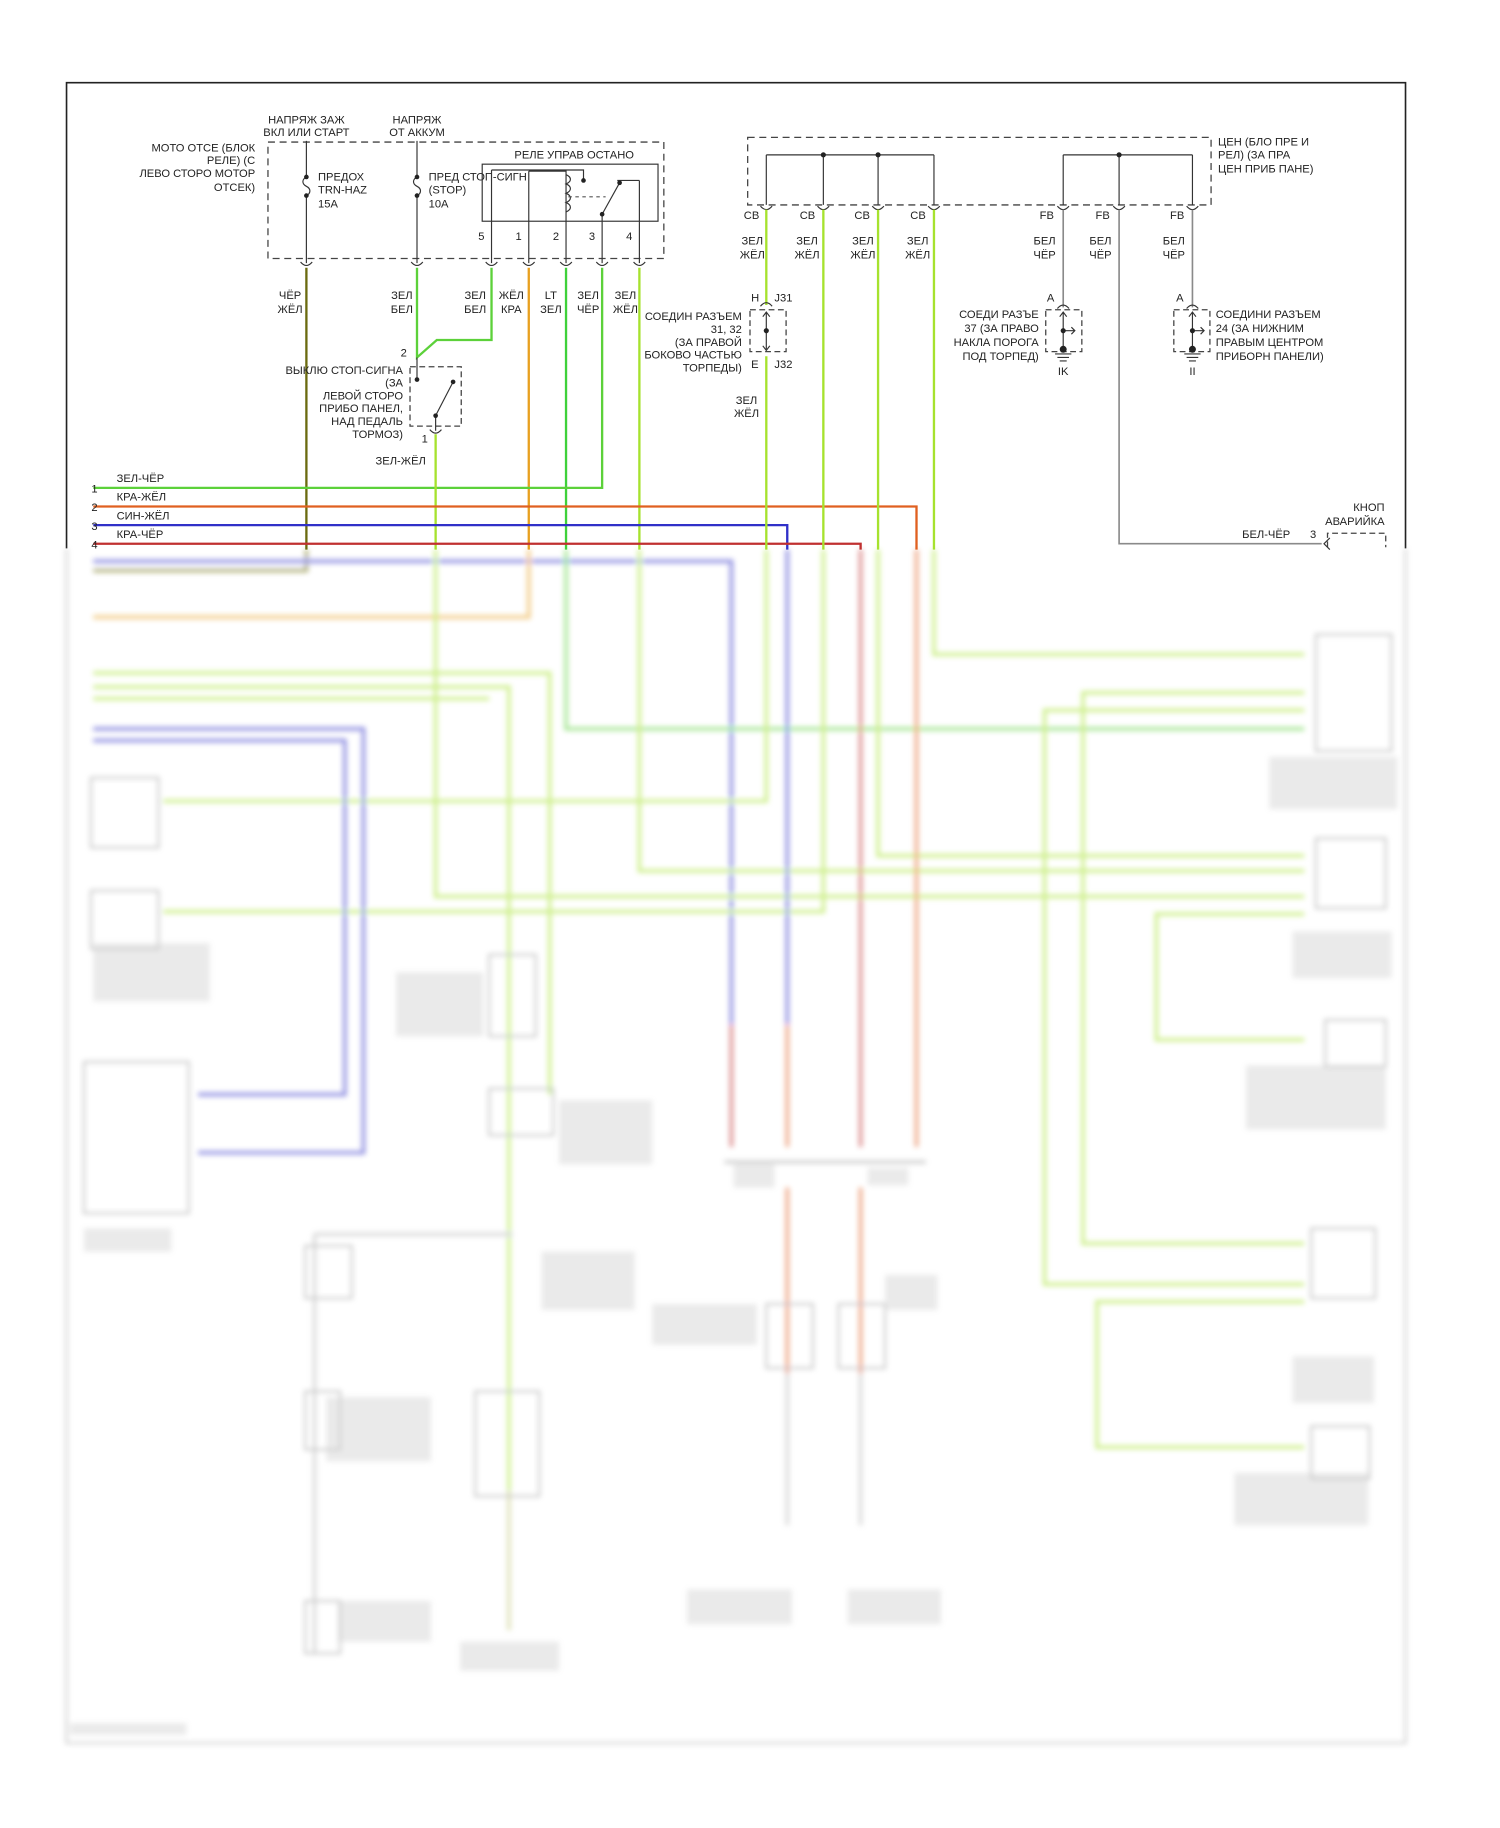 The image size is (1500, 1828). Describe the element at coordinates (1355, 521) in the screenshot. I see `hazard-switch-label: АВАРИЙКА` at that location.